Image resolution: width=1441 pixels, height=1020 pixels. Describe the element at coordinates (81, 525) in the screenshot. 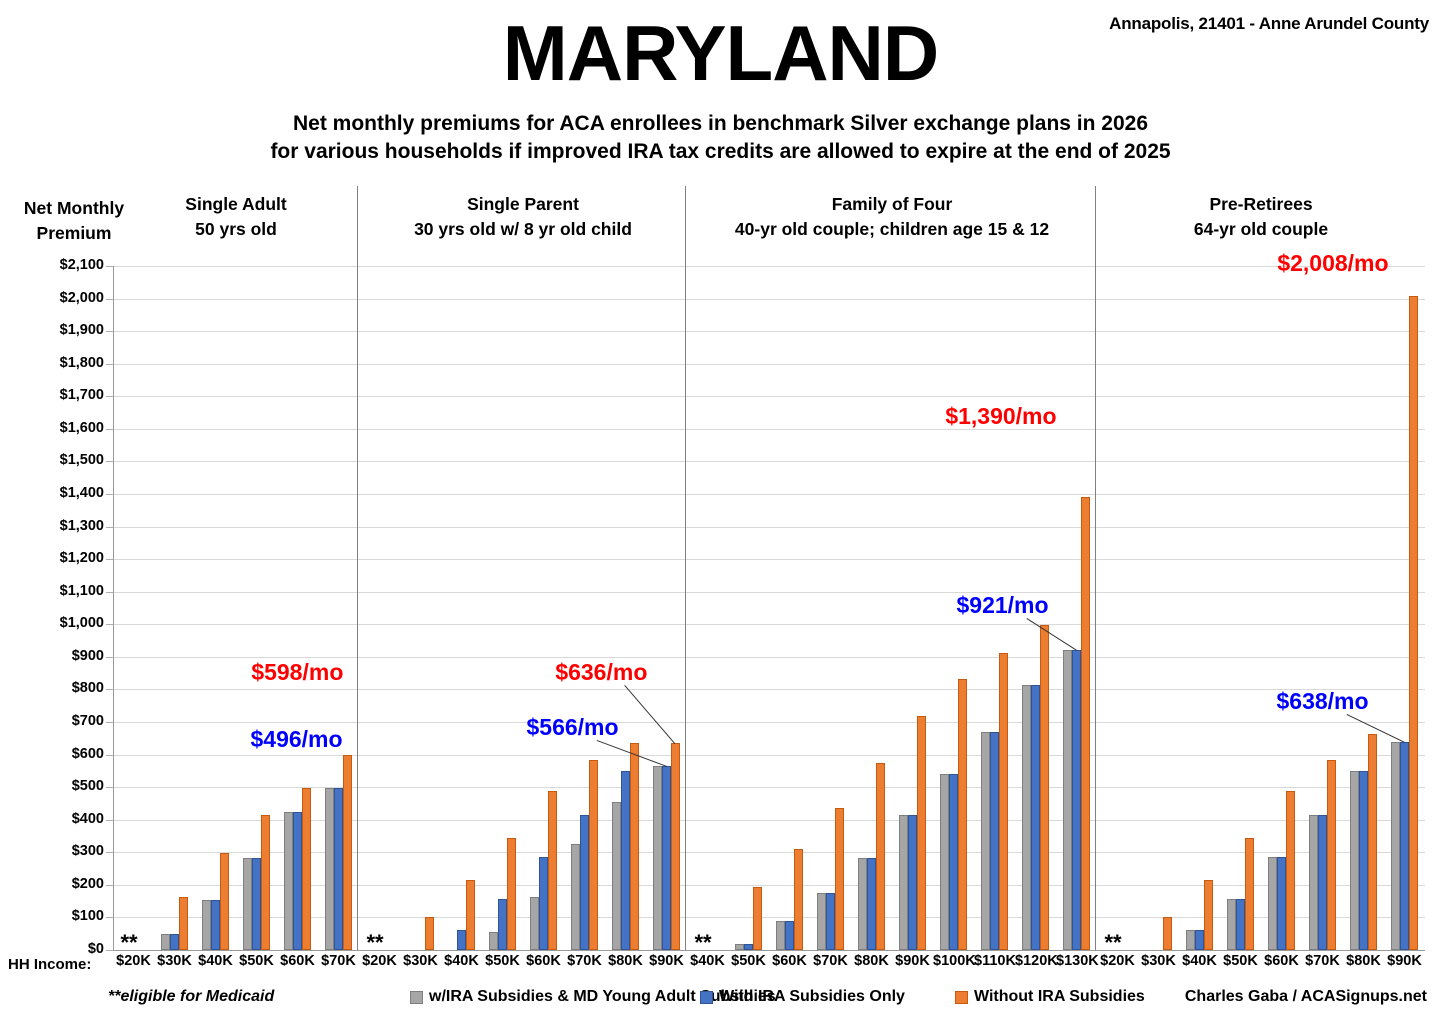

I see `y-axis-tick-label: $1,300` at that location.